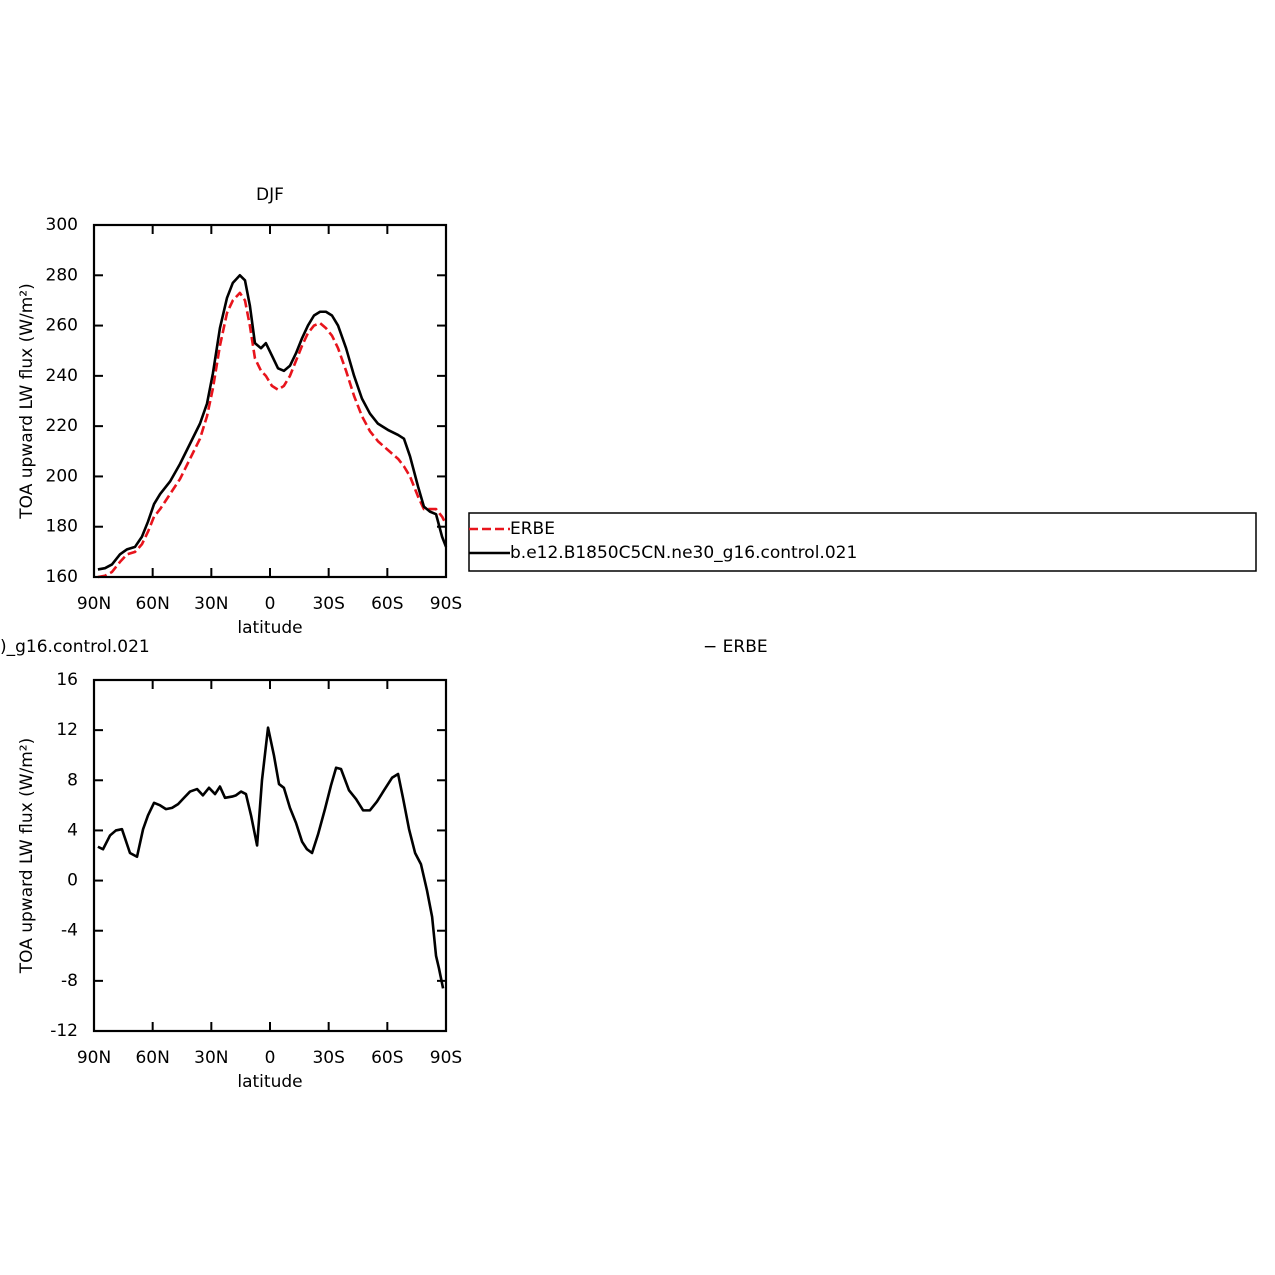 The width and height of the screenshot is (1275, 1275). What do you see at coordinates (62, 426) in the screenshot?
I see `y-tick-label: 220` at bounding box center [62, 426].